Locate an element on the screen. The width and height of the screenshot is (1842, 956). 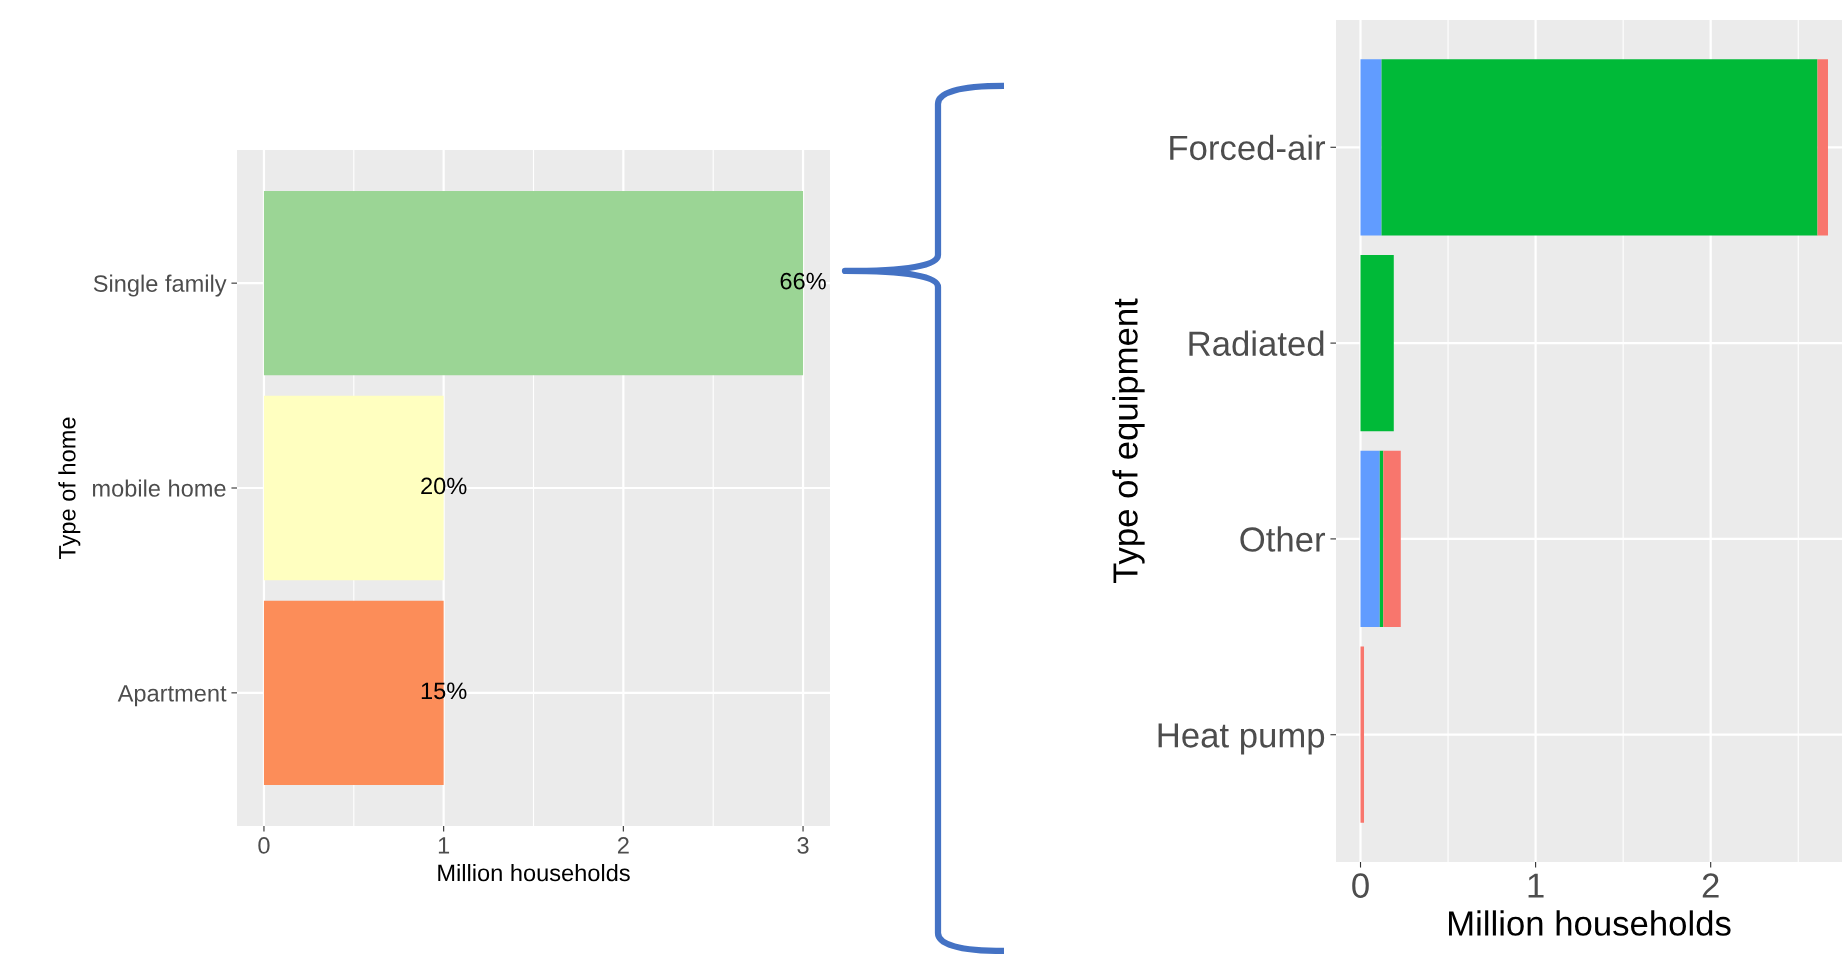
annotation: 20% is located at coordinates (444, 486).